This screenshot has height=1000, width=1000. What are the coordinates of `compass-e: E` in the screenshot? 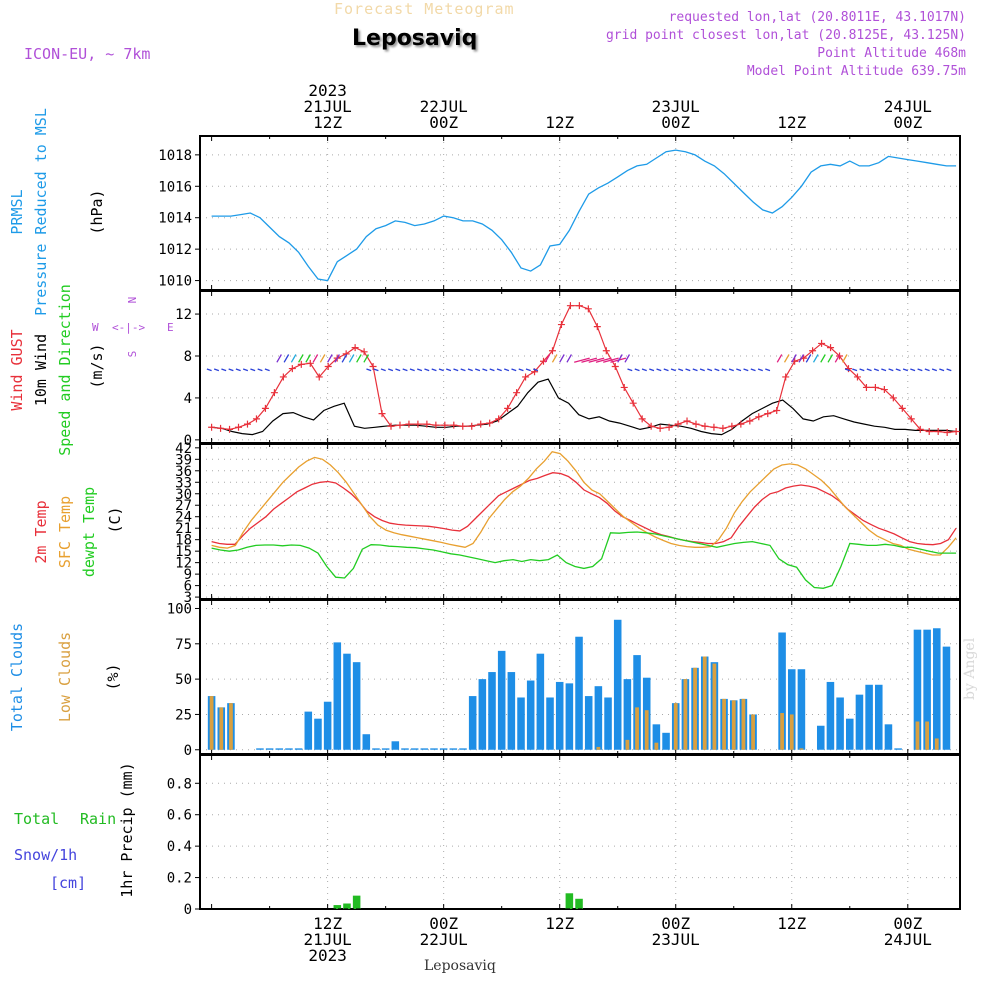 It's located at (170, 327).